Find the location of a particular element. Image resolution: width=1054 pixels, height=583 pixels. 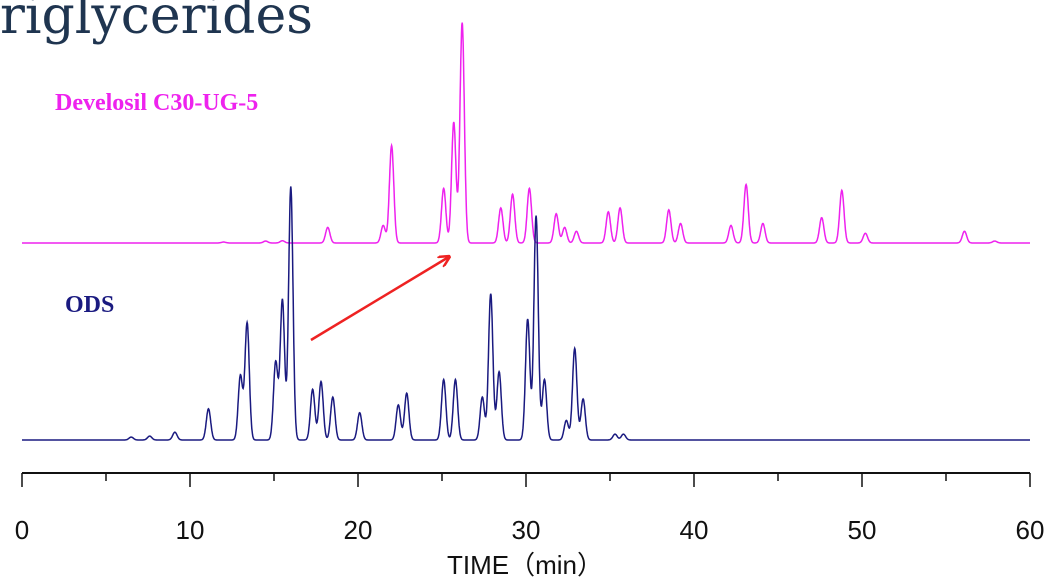

annotation-arrow is located at coordinates (379, 299).